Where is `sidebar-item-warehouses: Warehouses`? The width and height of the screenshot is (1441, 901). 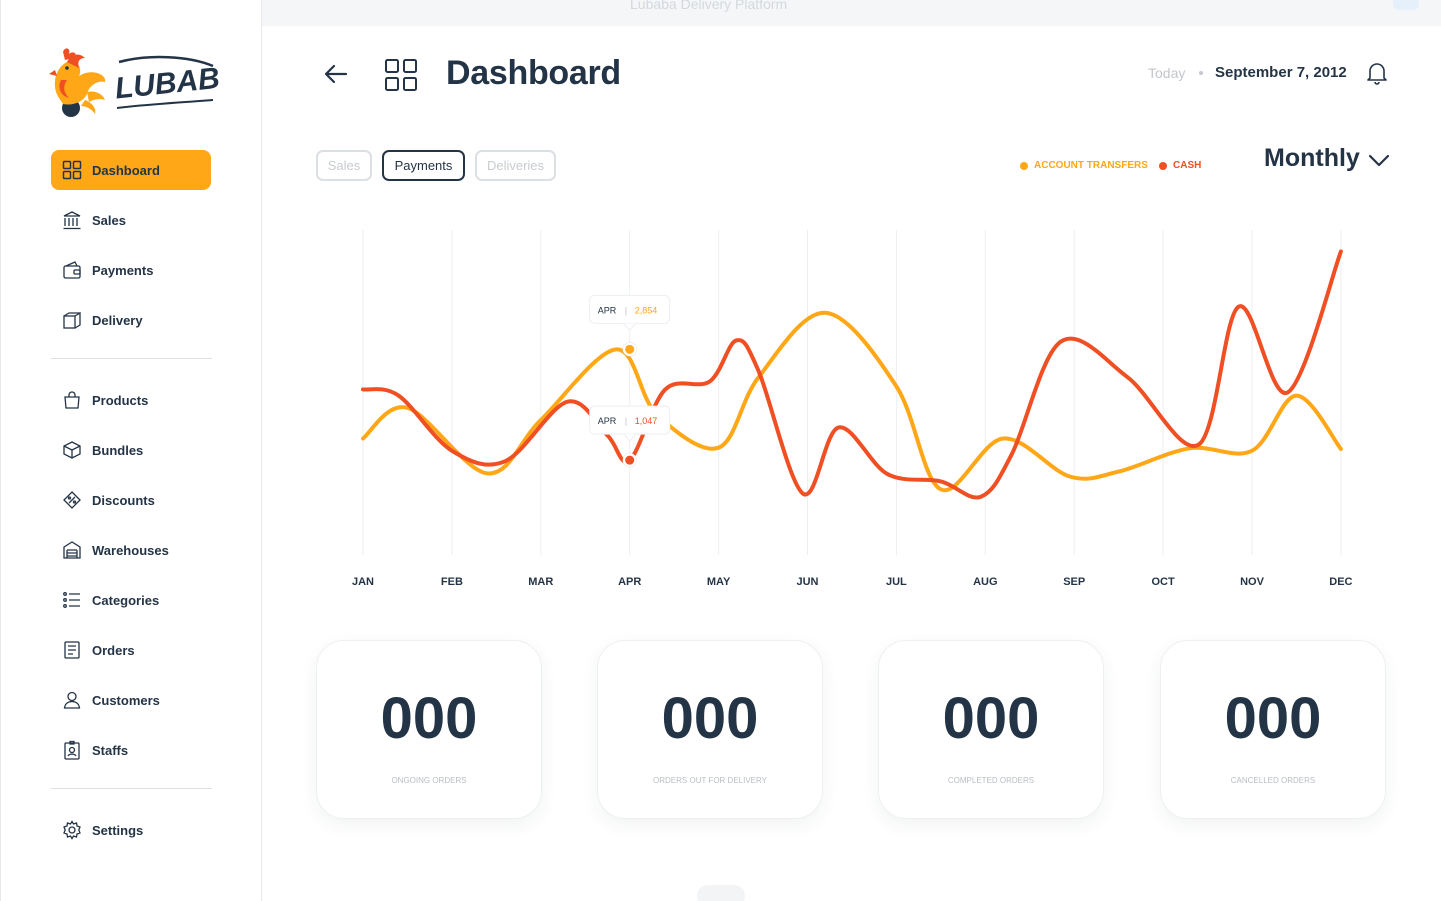
sidebar-item-warehouses: Warehouses is located at coordinates (131, 550).